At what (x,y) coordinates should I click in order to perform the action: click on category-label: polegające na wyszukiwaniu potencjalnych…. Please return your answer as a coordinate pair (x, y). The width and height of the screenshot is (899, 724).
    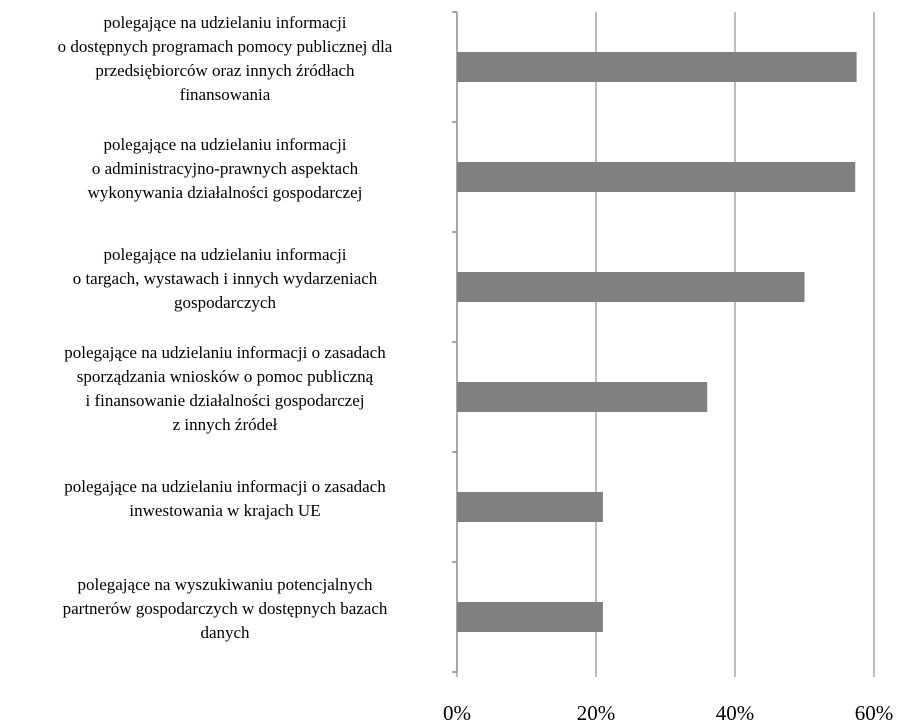
    Looking at the image, I should click on (225, 608).